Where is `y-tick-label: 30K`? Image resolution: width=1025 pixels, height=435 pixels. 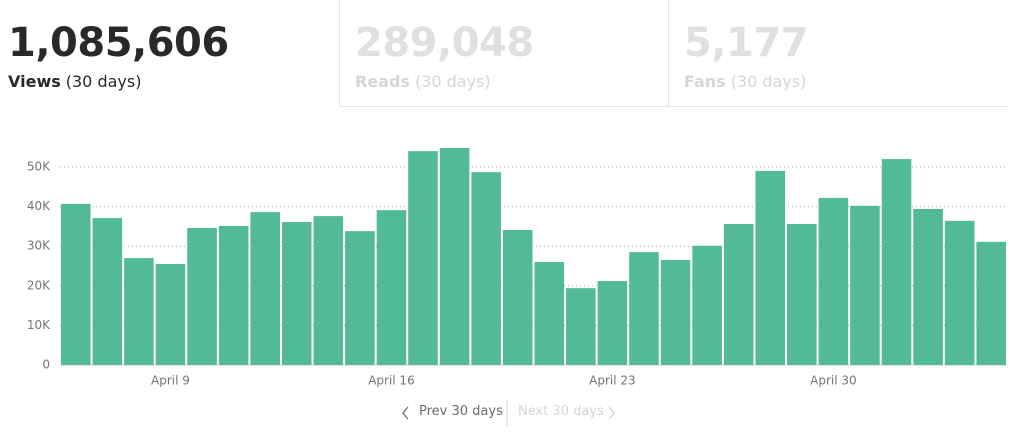 y-tick-label: 30K is located at coordinates (39, 246).